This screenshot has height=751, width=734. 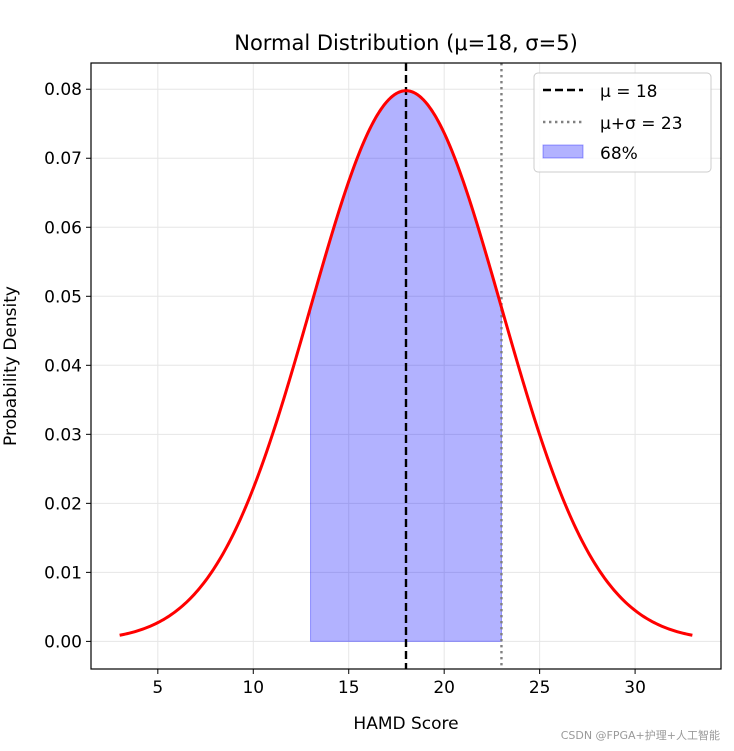 I want to click on chart-title: Normal Distribution (μ=18, σ=5), so click(x=406, y=43).